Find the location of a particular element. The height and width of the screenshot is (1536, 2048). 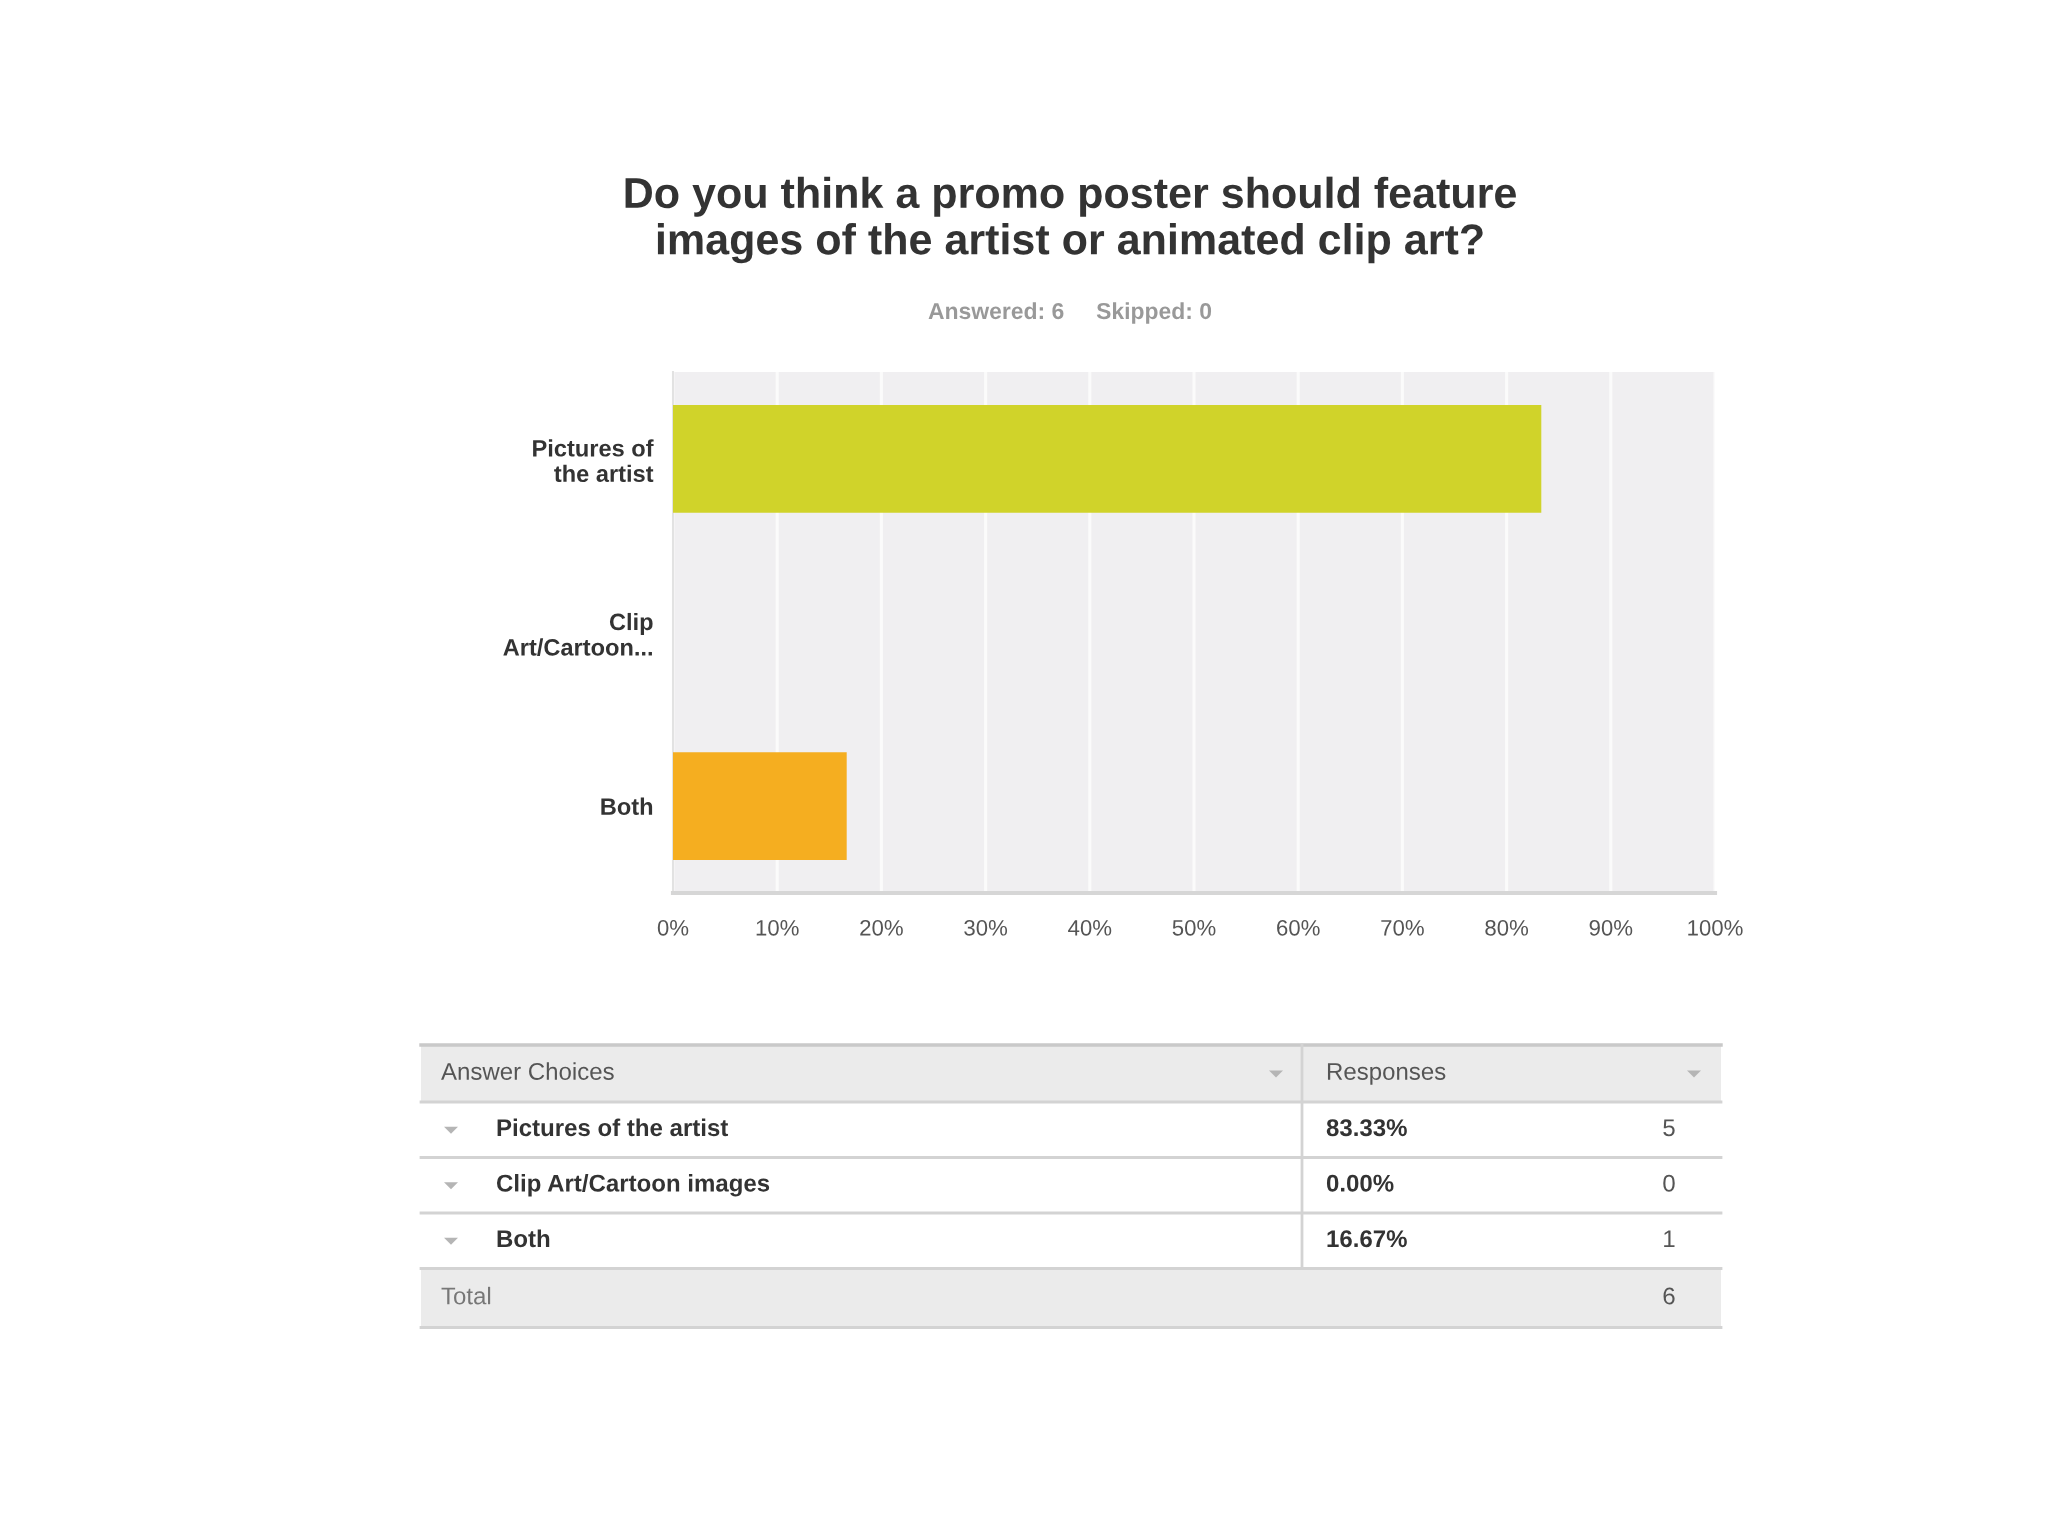

x-tick-label: 0% is located at coordinates (673, 927).